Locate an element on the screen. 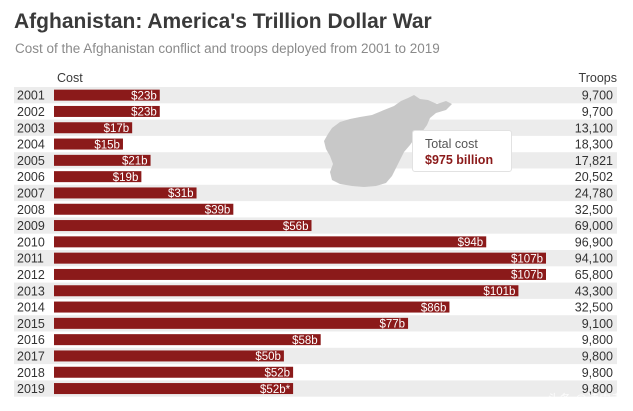  year-label: 2012 is located at coordinates (31, 275).